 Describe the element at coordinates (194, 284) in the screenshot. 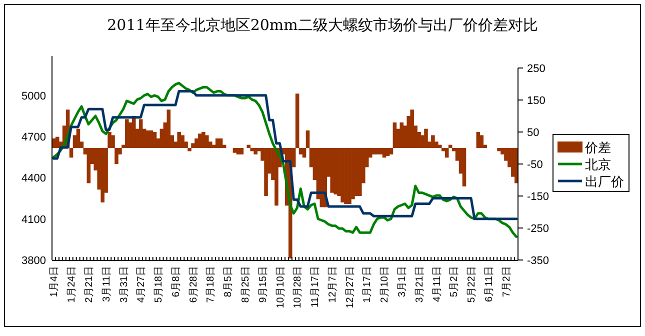

I see `x-tick-label: 6月28日` at that location.